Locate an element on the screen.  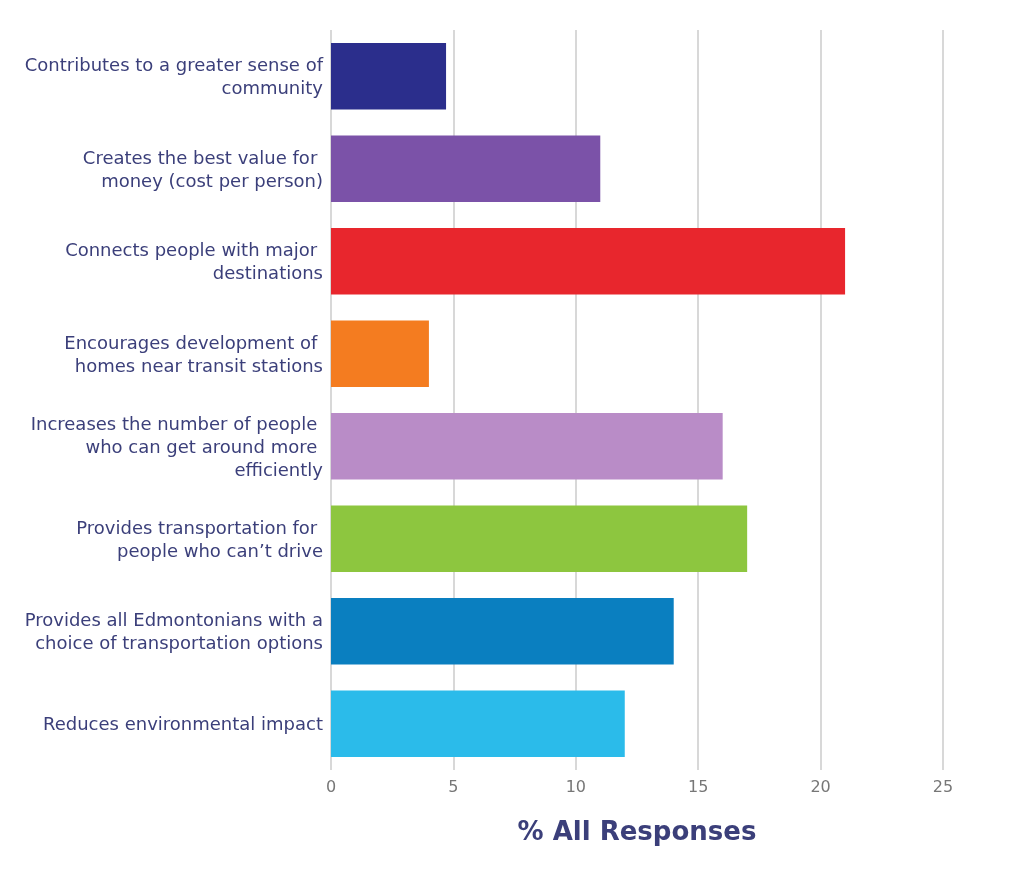
y-tick-label: Creates the best value for money (cost per person) is located at coordinates (202, 168).